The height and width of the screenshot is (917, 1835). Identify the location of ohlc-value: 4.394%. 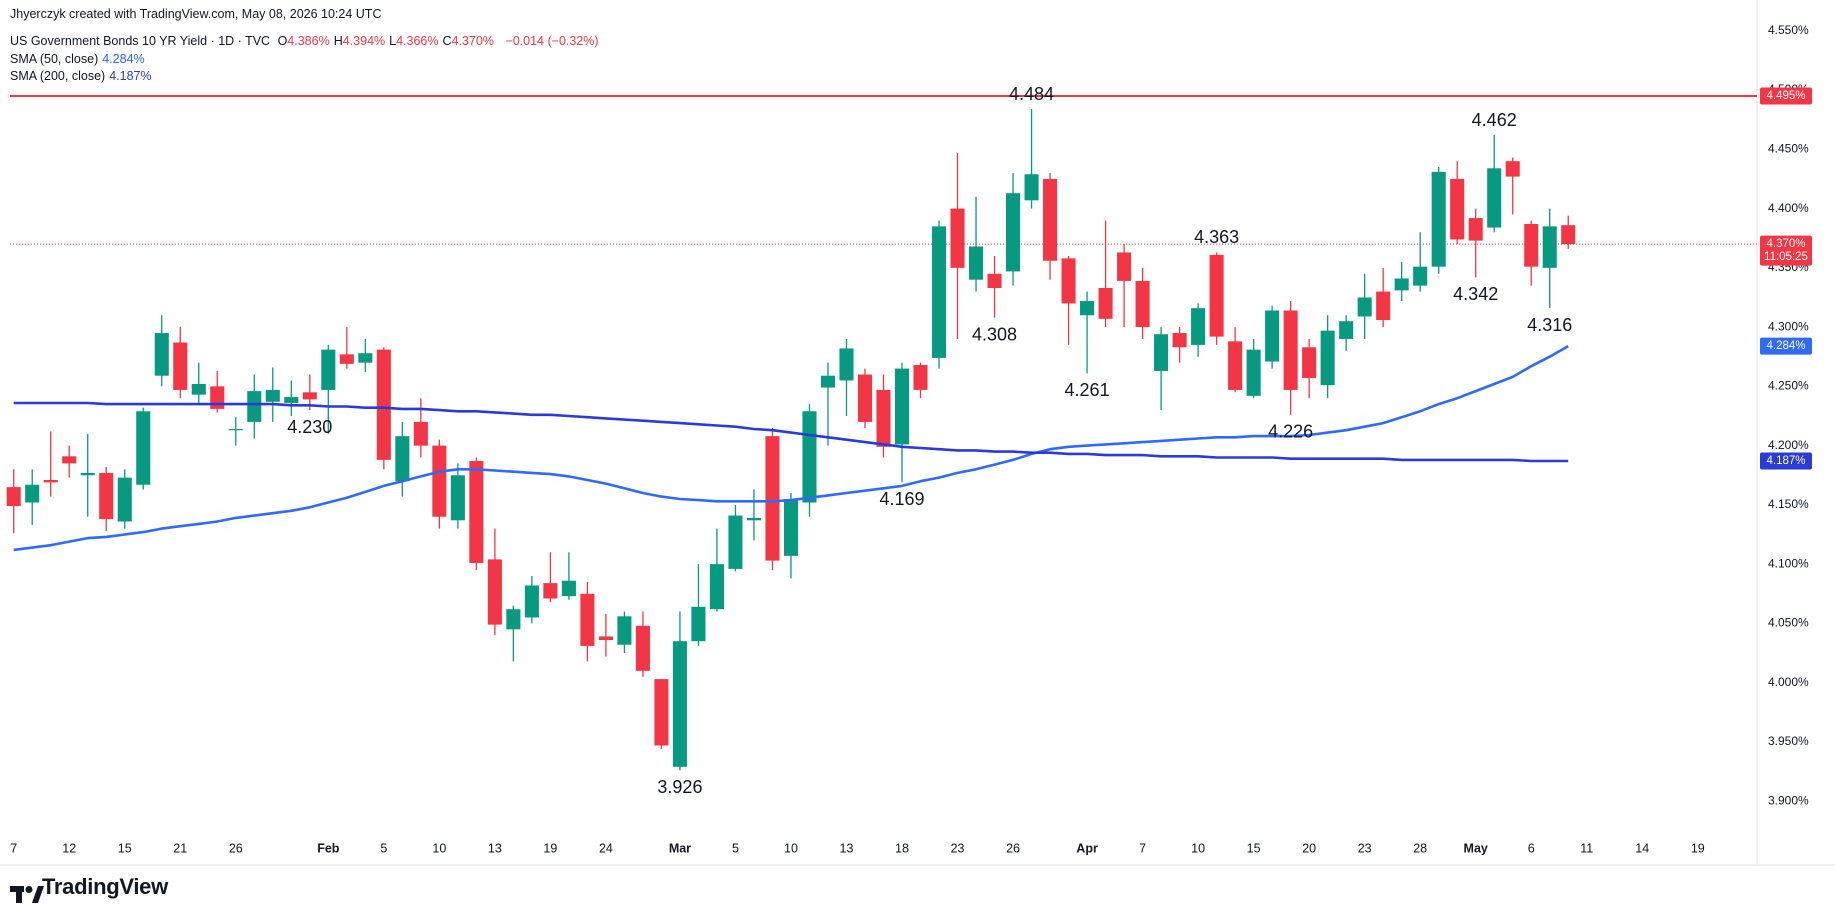
(364, 41).